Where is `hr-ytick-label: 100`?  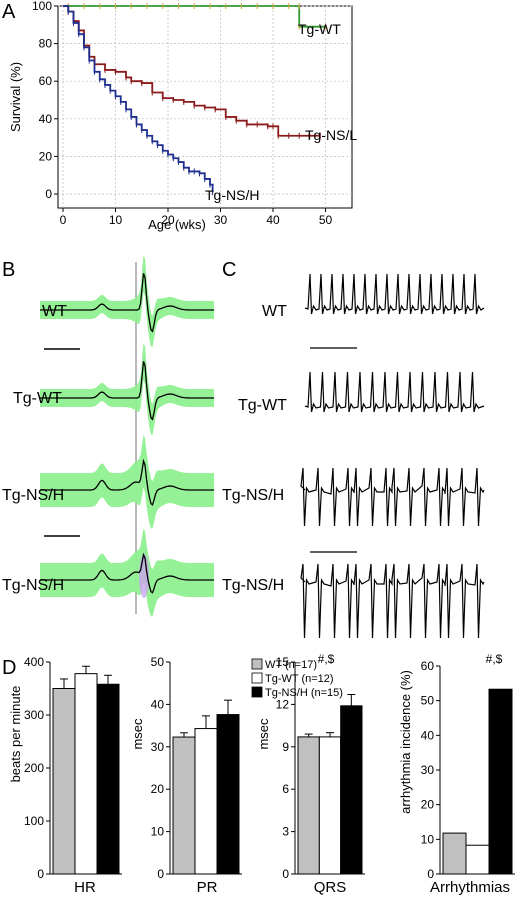
hr-ytick-label: 100 is located at coordinates (34, 821).